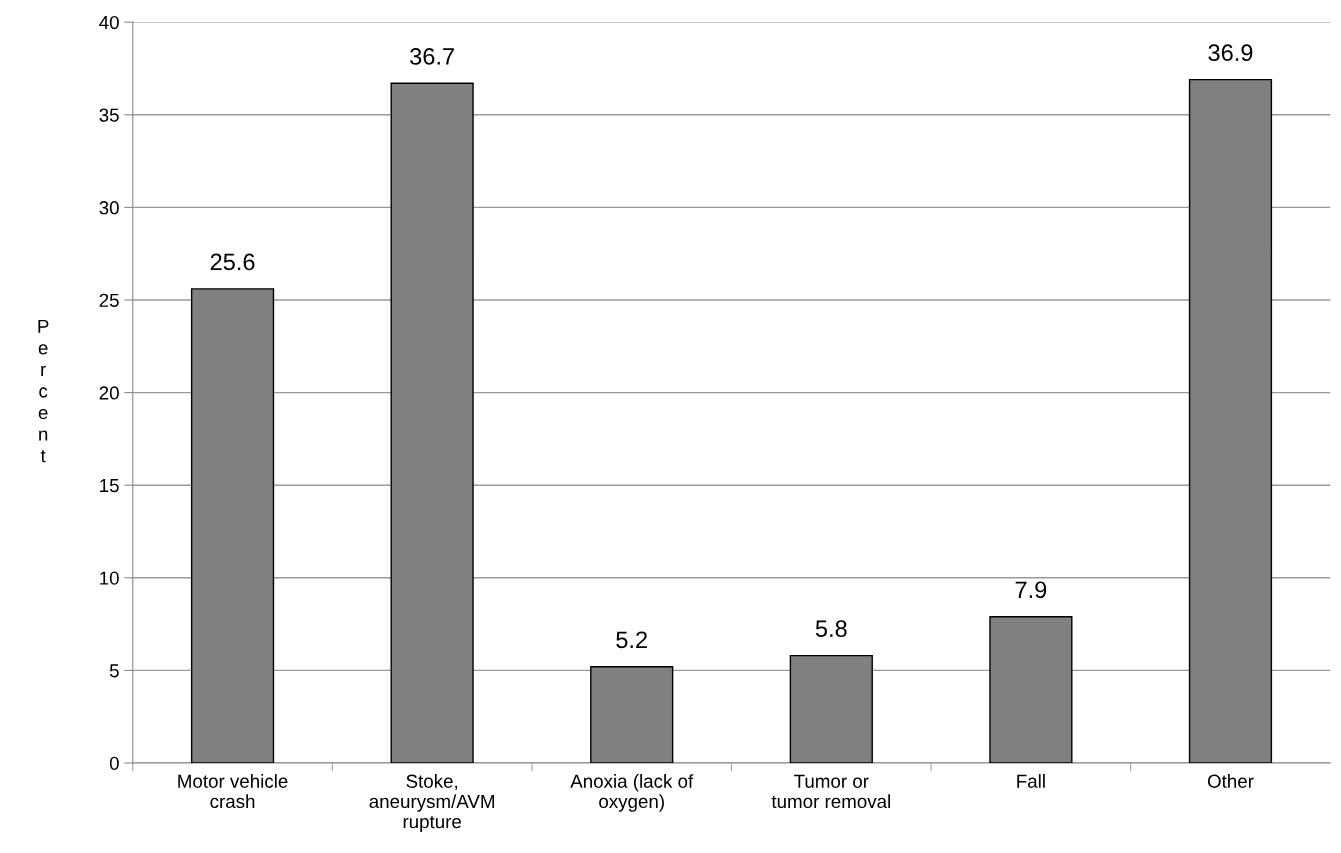  What do you see at coordinates (831, 629) in the screenshot?
I see `data-label: 5.8` at bounding box center [831, 629].